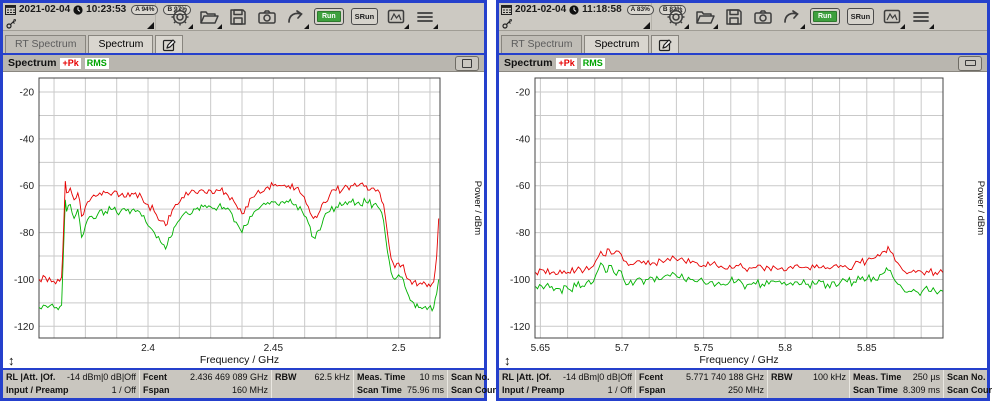  What do you see at coordinates (145, 9) in the screenshot?
I see `battery-a-badge: A 94%` at bounding box center [145, 9].